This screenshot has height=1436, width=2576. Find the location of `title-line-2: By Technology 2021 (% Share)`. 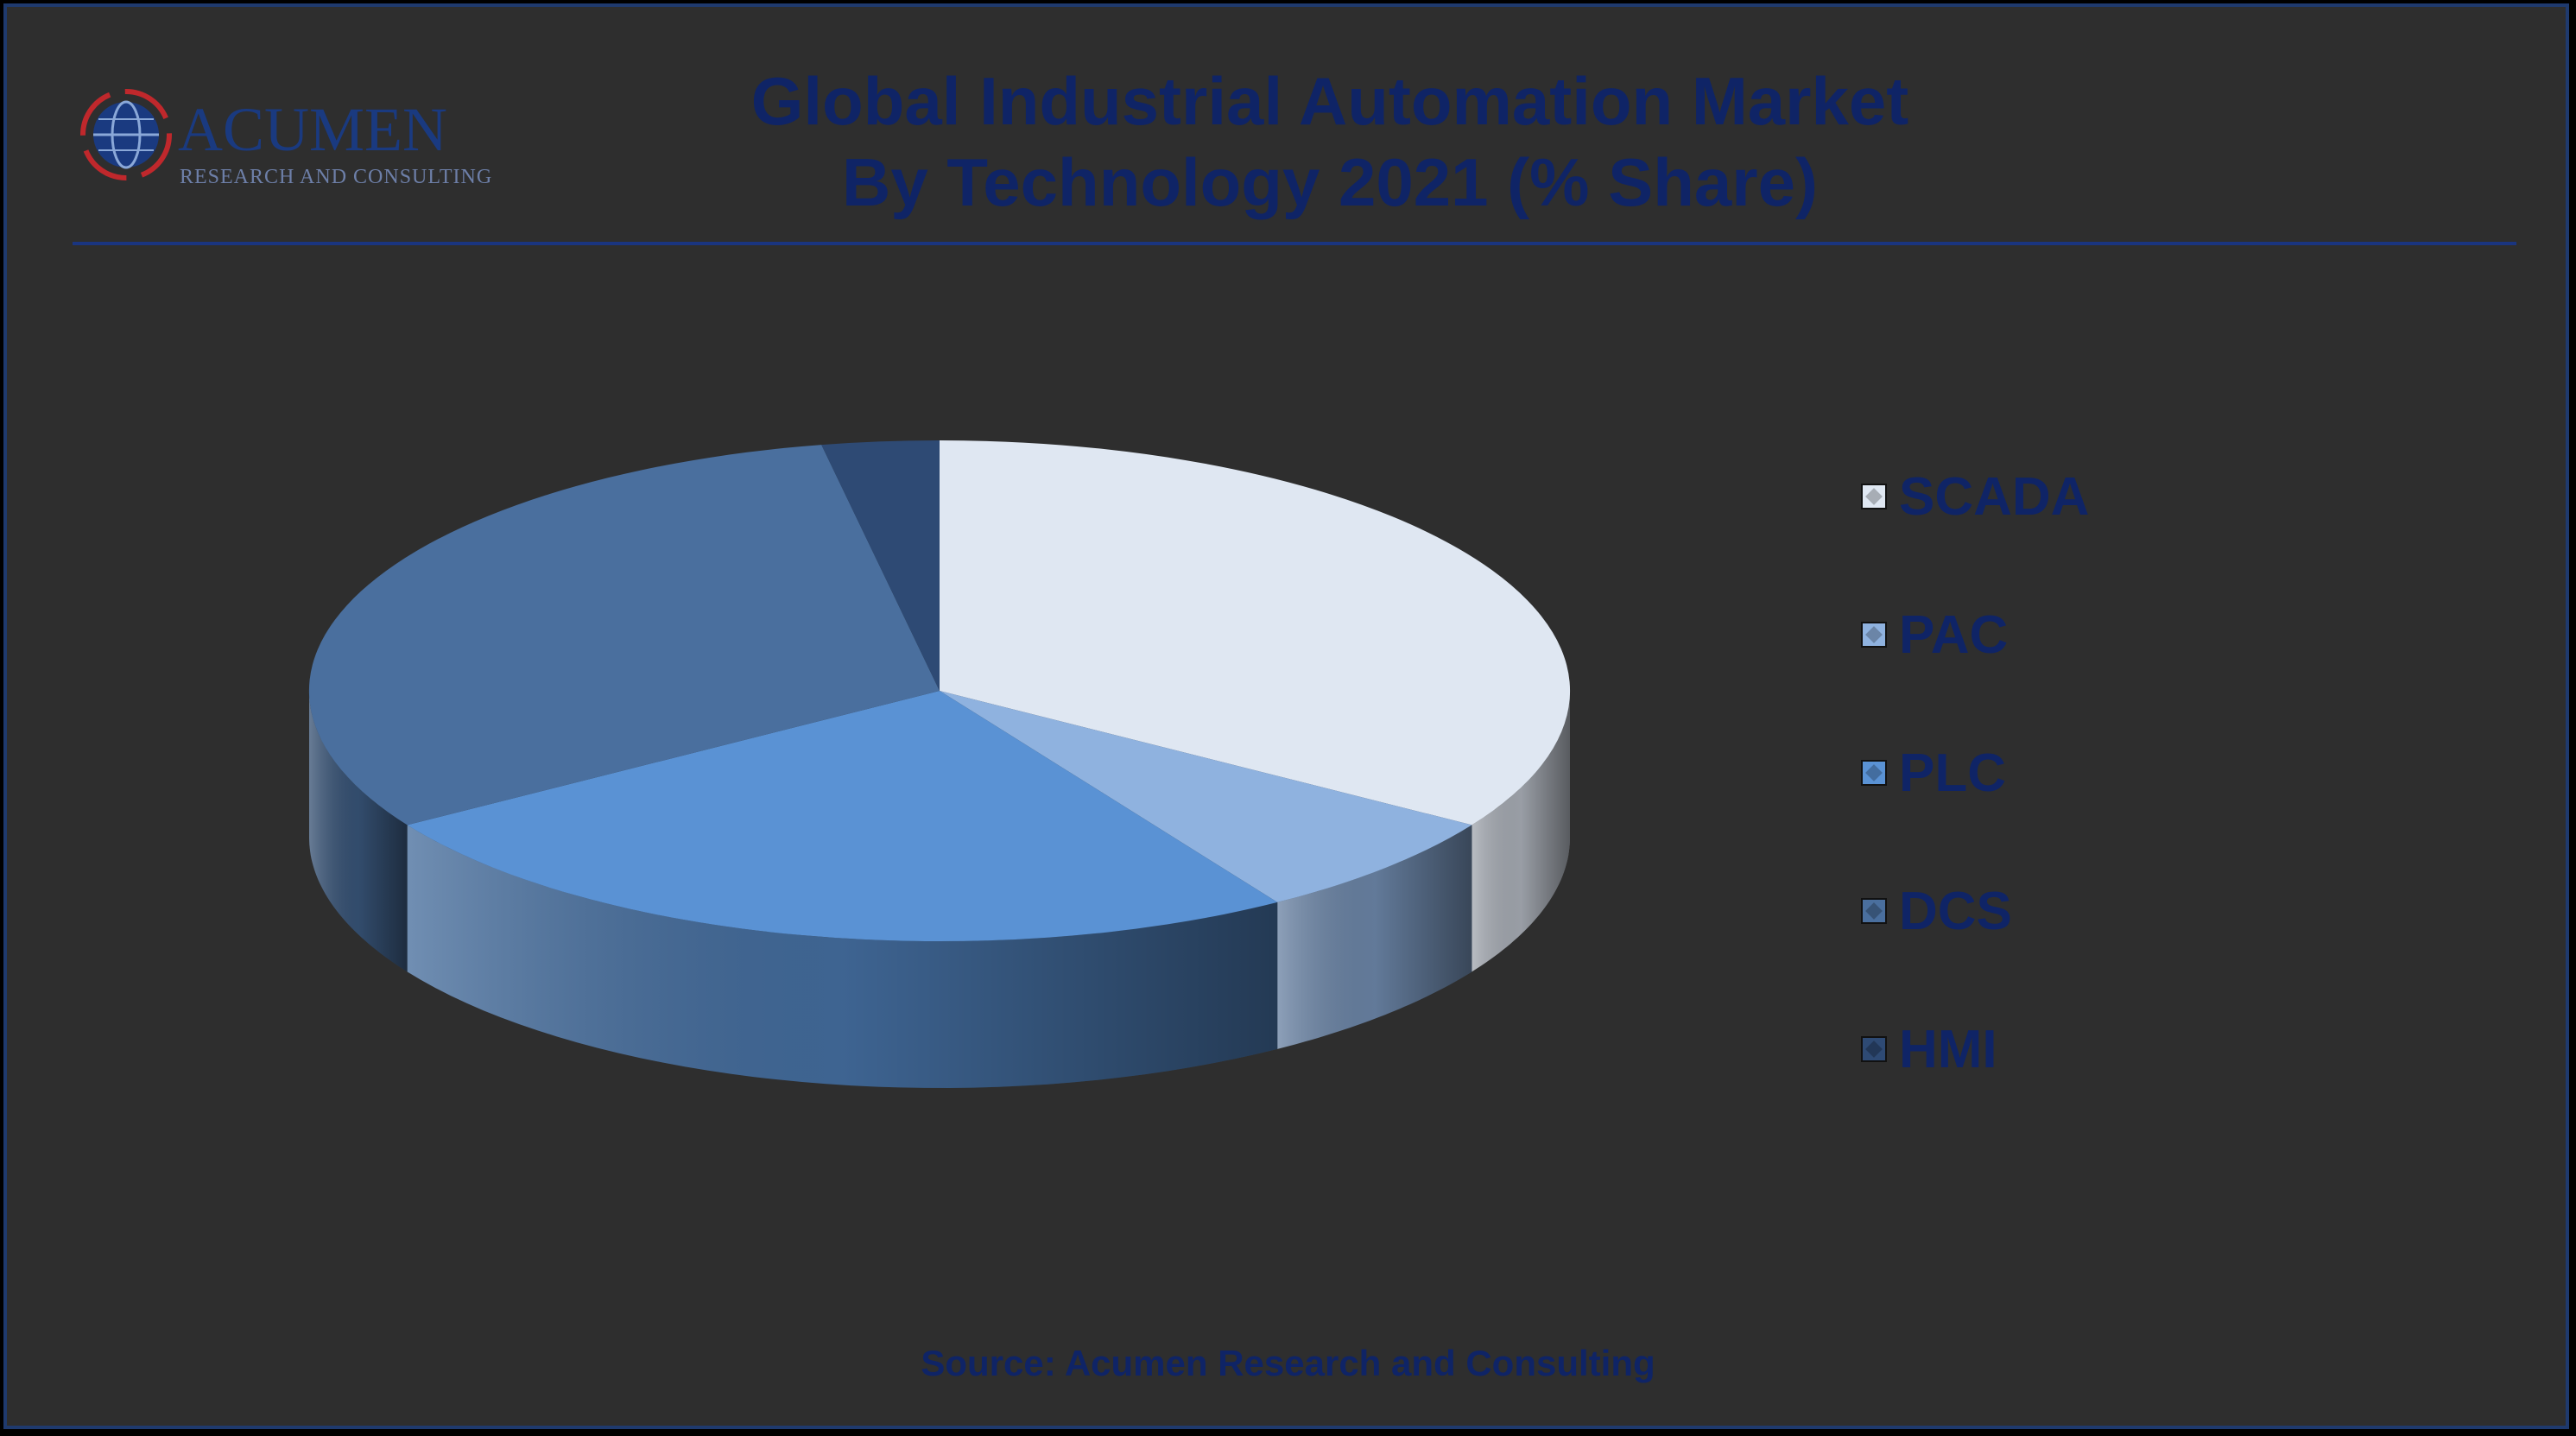

title-line-2: By Technology 2021 (% Share) is located at coordinates (1330, 182).